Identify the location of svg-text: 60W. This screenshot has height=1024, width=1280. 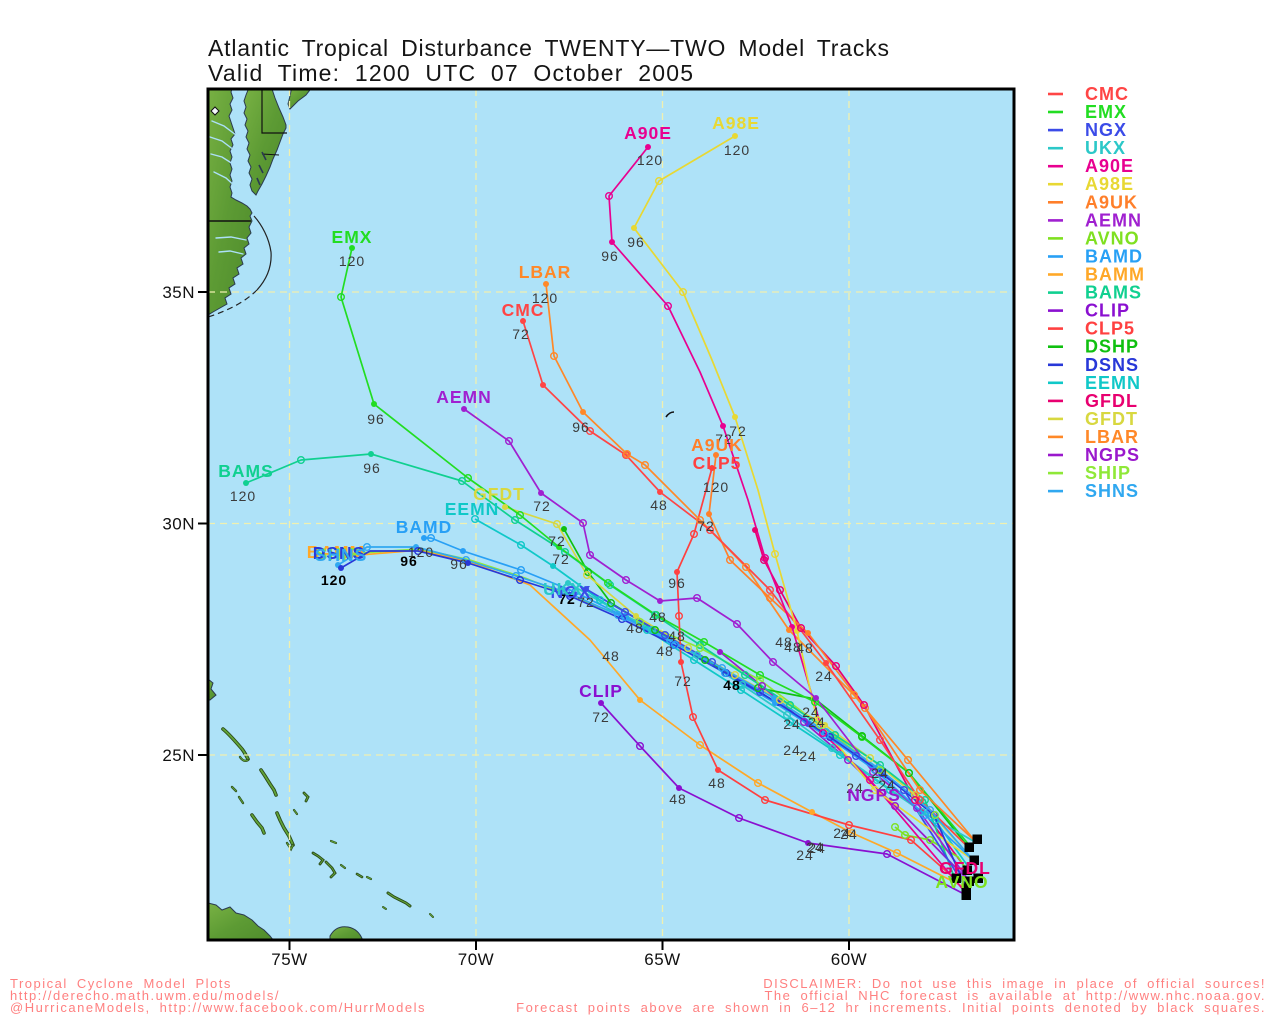
(849, 959).